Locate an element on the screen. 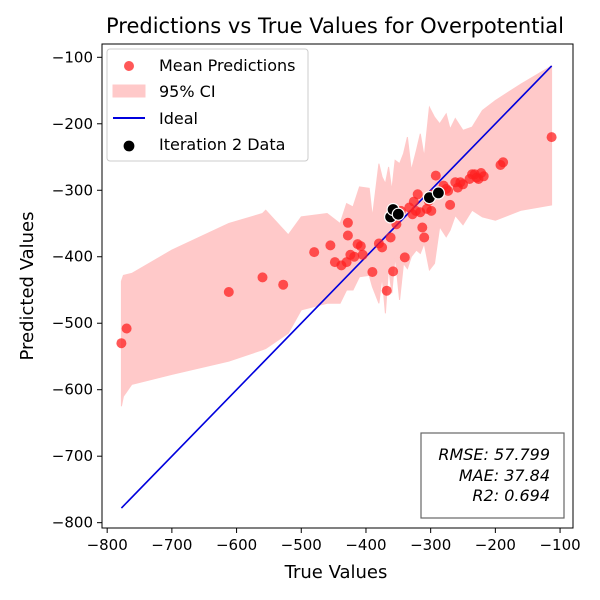  y-tick-label: −800 is located at coordinates (72, 523).